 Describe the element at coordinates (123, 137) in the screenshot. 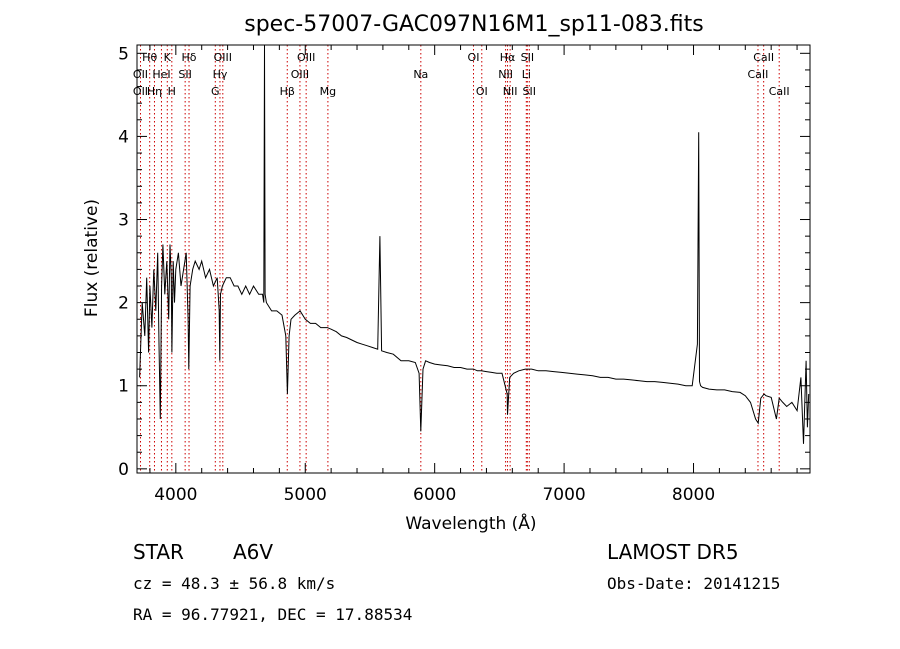

I see `y-tick-label: 4` at that location.